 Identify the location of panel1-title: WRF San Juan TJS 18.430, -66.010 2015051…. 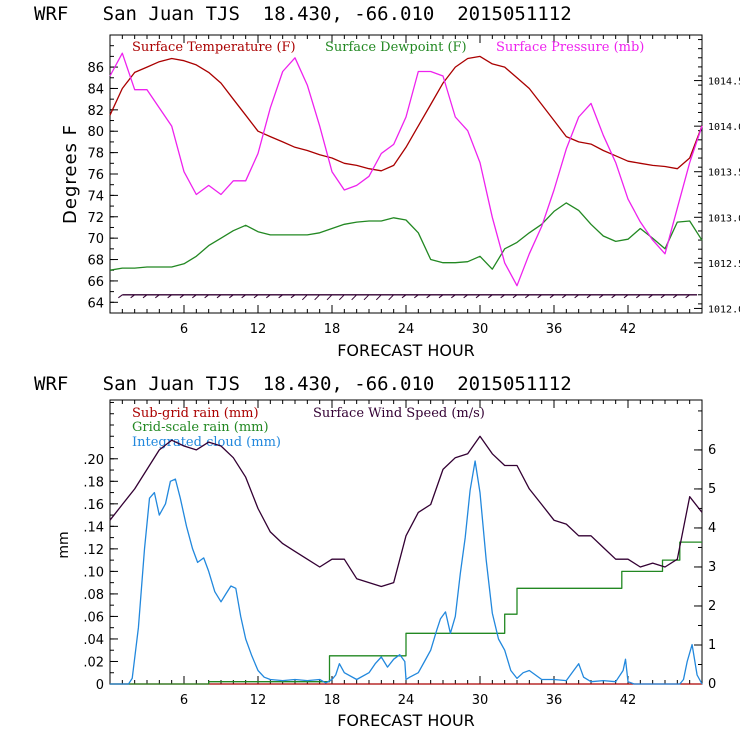
(303, 14).